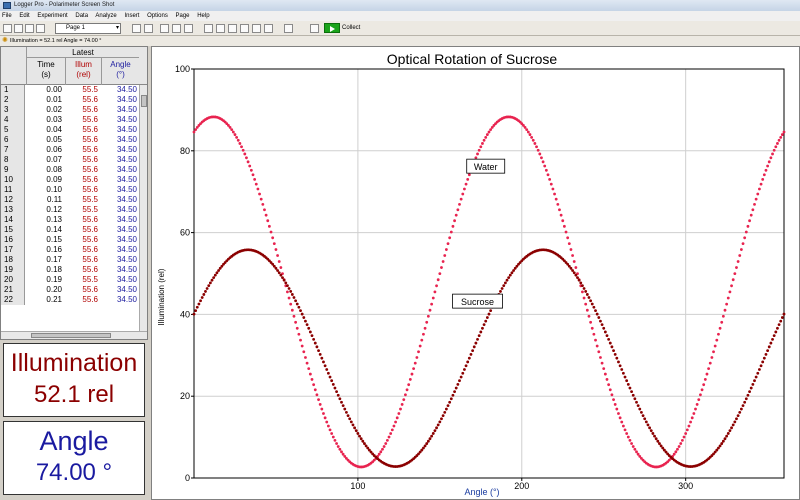  I want to click on time-cell: 0.08, so click(54, 169).